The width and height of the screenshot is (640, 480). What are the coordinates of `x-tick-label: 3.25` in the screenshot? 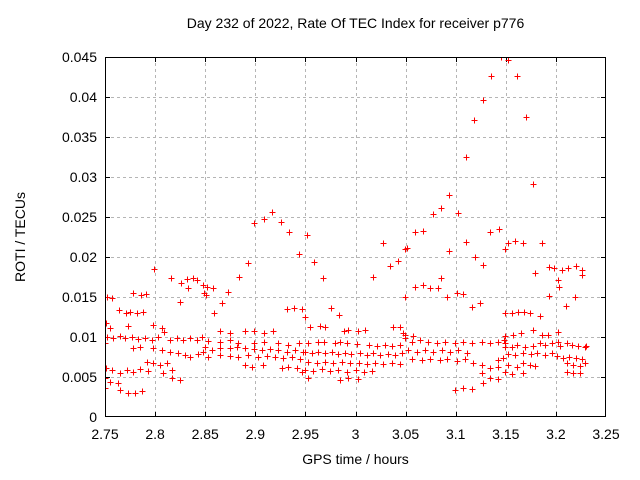 It's located at (606, 434).